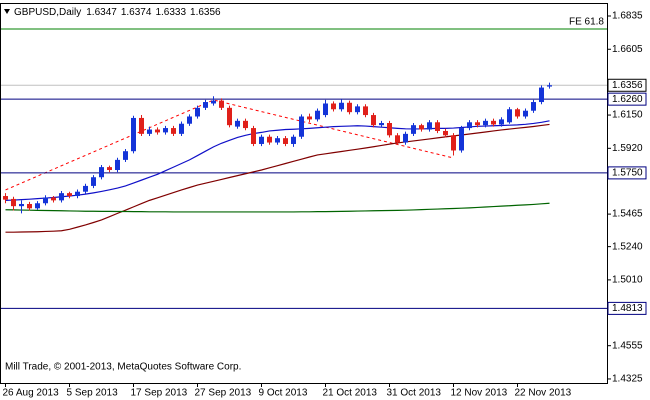 The image size is (650, 400). What do you see at coordinates (627, 214) in the screenshot?
I see `y-tick-label: 1.5465` at bounding box center [627, 214].